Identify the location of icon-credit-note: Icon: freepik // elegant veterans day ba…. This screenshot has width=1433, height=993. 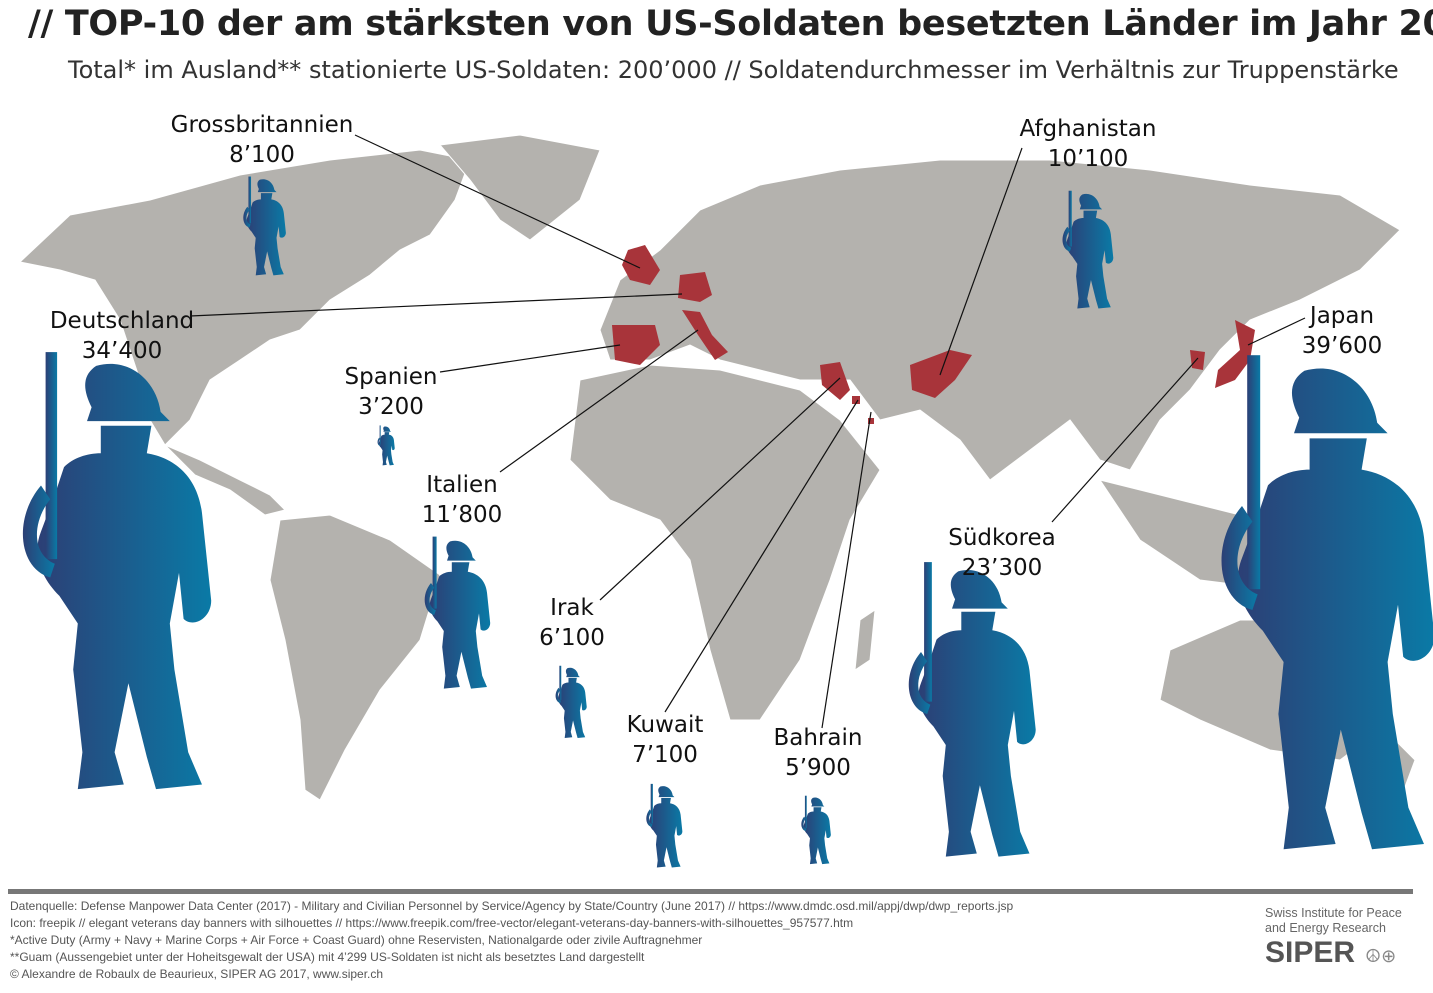
(432, 923).